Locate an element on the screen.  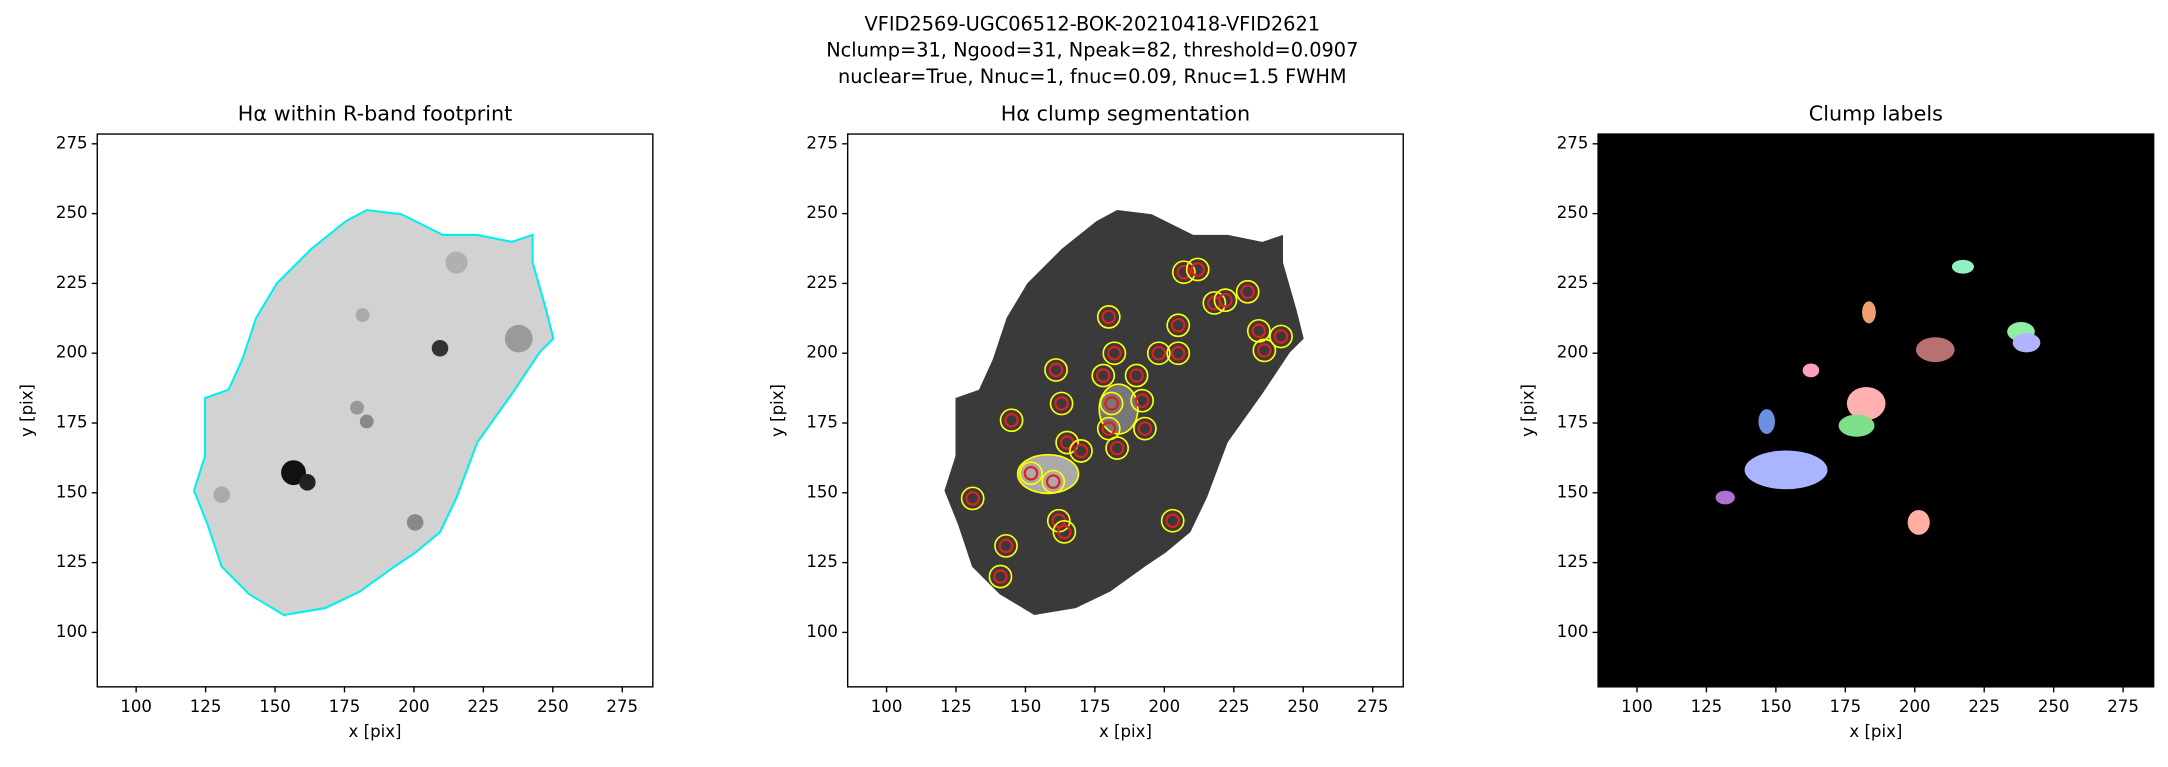
y-tick-label: 225 is located at coordinates (1573, 282).